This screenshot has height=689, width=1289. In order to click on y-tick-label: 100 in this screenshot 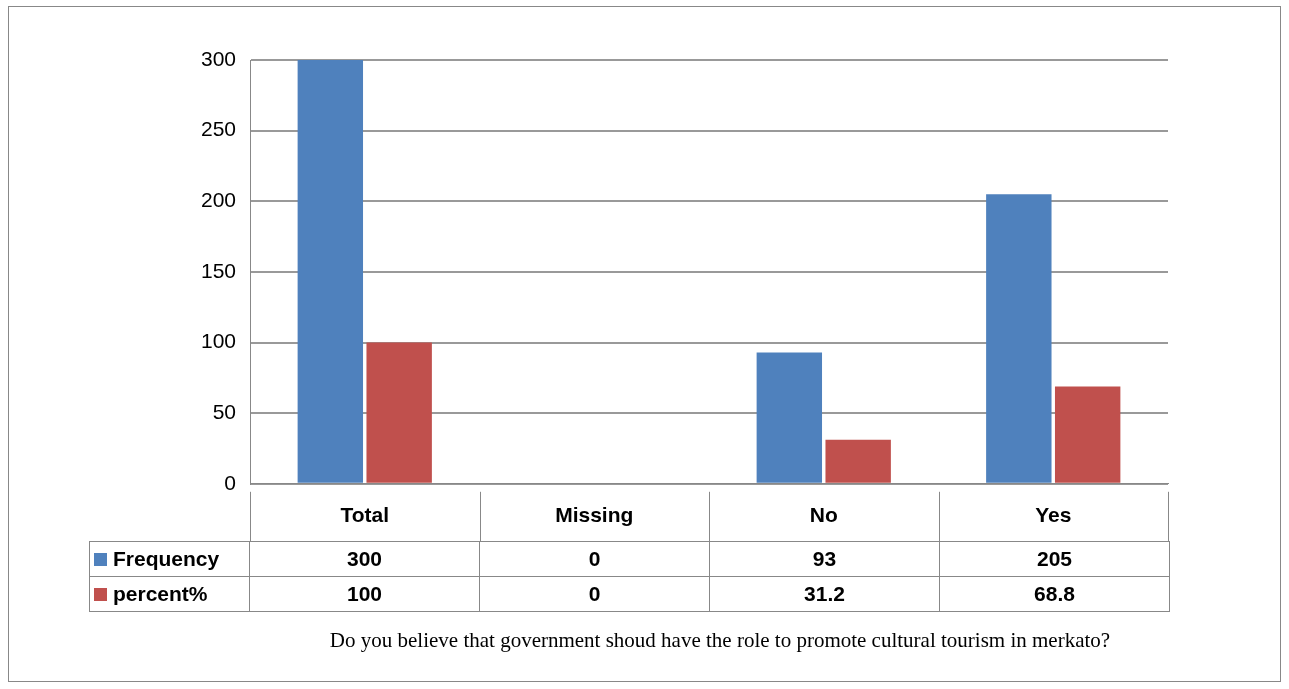, I will do `click(218, 341)`.